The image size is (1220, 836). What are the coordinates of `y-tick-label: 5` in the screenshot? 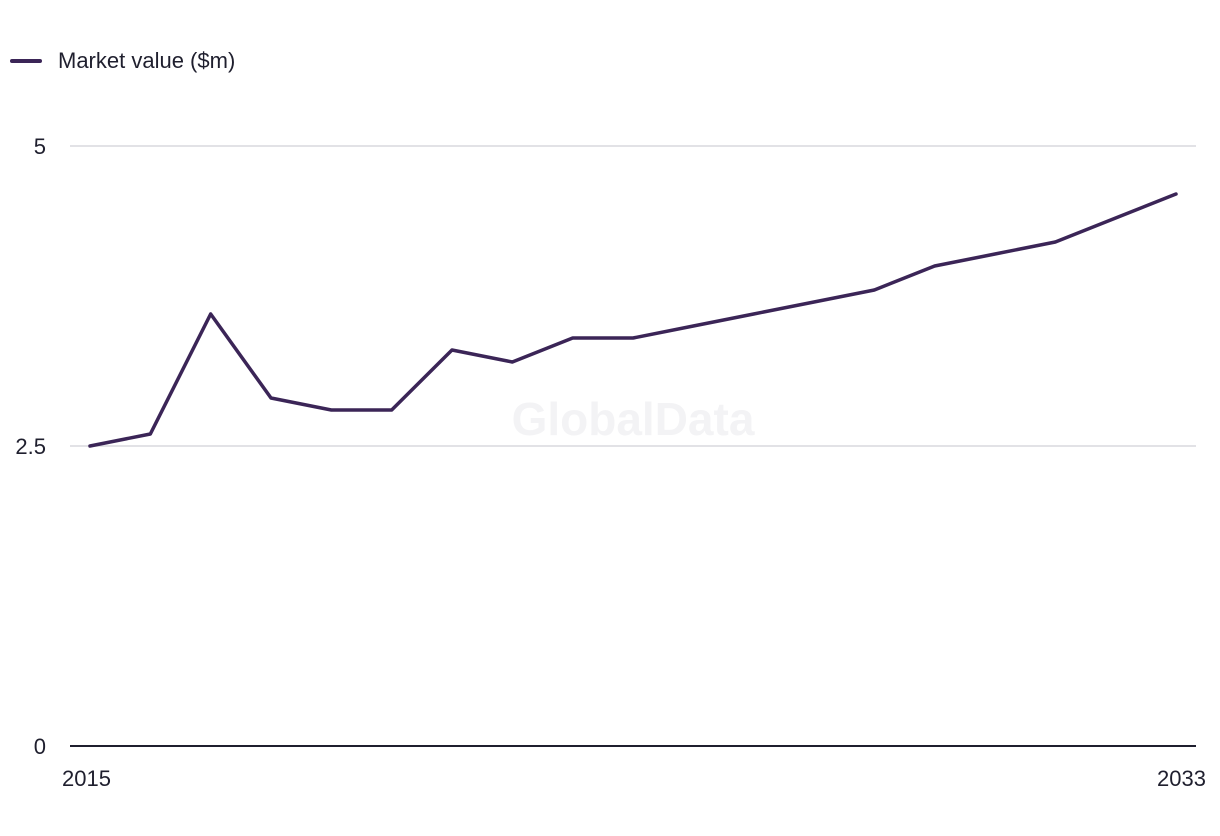 It's located at (40, 146).